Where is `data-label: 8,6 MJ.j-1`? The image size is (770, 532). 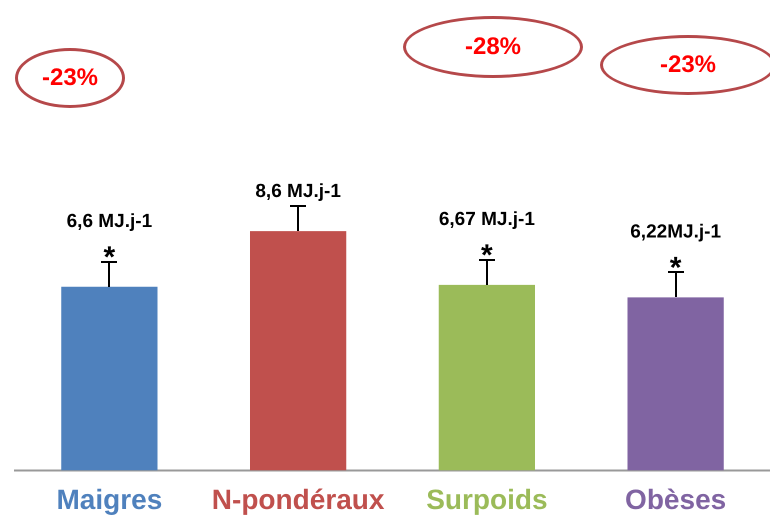 data-label: 8,6 MJ.j-1 is located at coordinates (298, 191).